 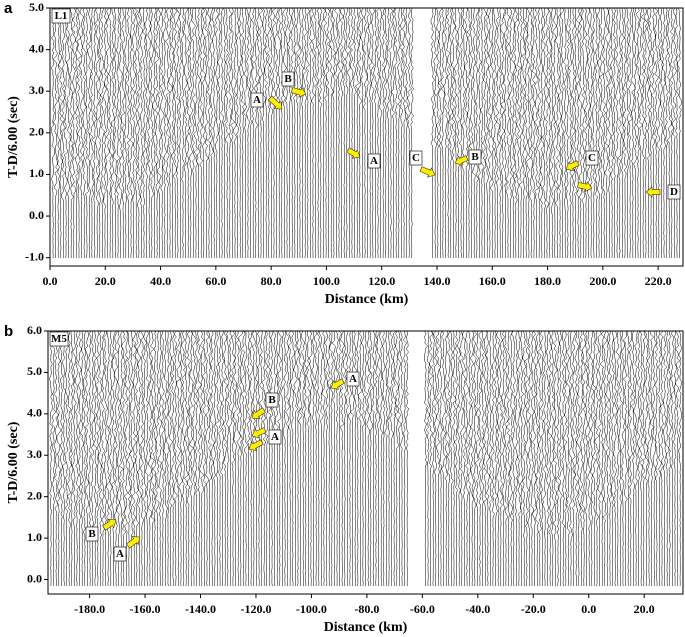 What do you see at coordinates (160, 281) in the screenshot?
I see `x-tick-label: 40.0` at bounding box center [160, 281].